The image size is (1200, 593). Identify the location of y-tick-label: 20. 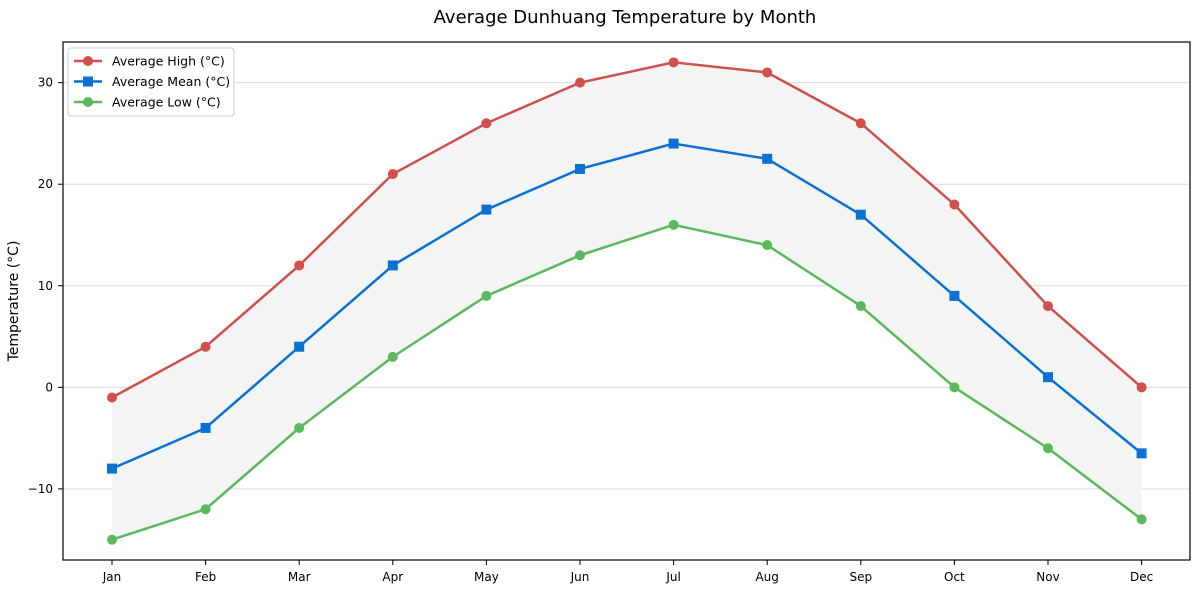
(45, 184).